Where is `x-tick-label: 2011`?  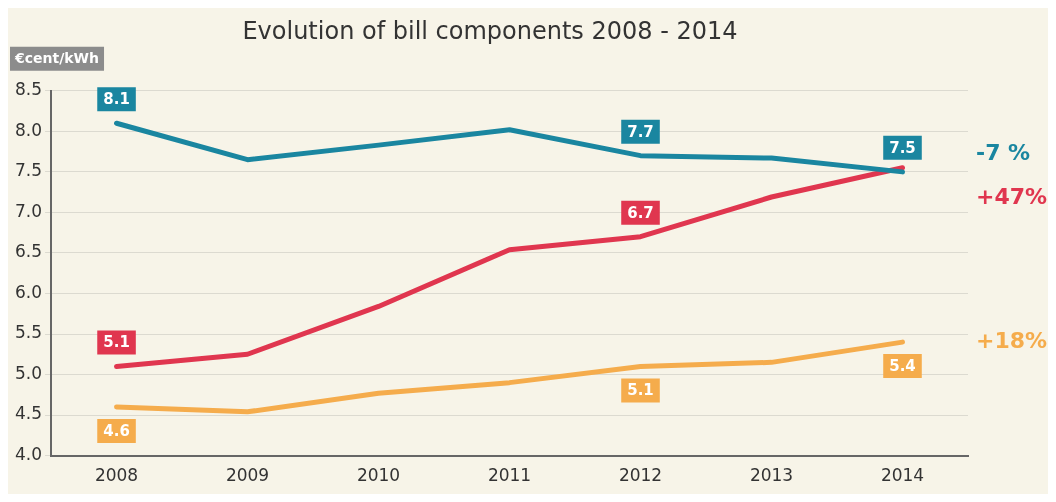 x-tick-label: 2011 is located at coordinates (509, 475).